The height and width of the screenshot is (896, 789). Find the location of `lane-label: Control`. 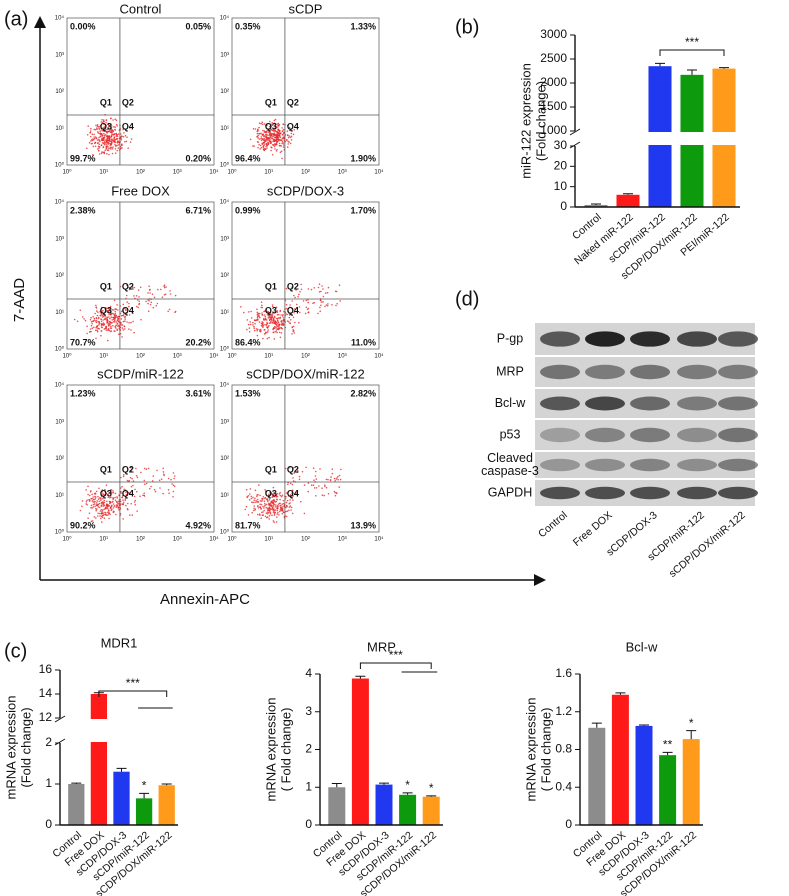

lane-label: Control is located at coordinates (553, 524).